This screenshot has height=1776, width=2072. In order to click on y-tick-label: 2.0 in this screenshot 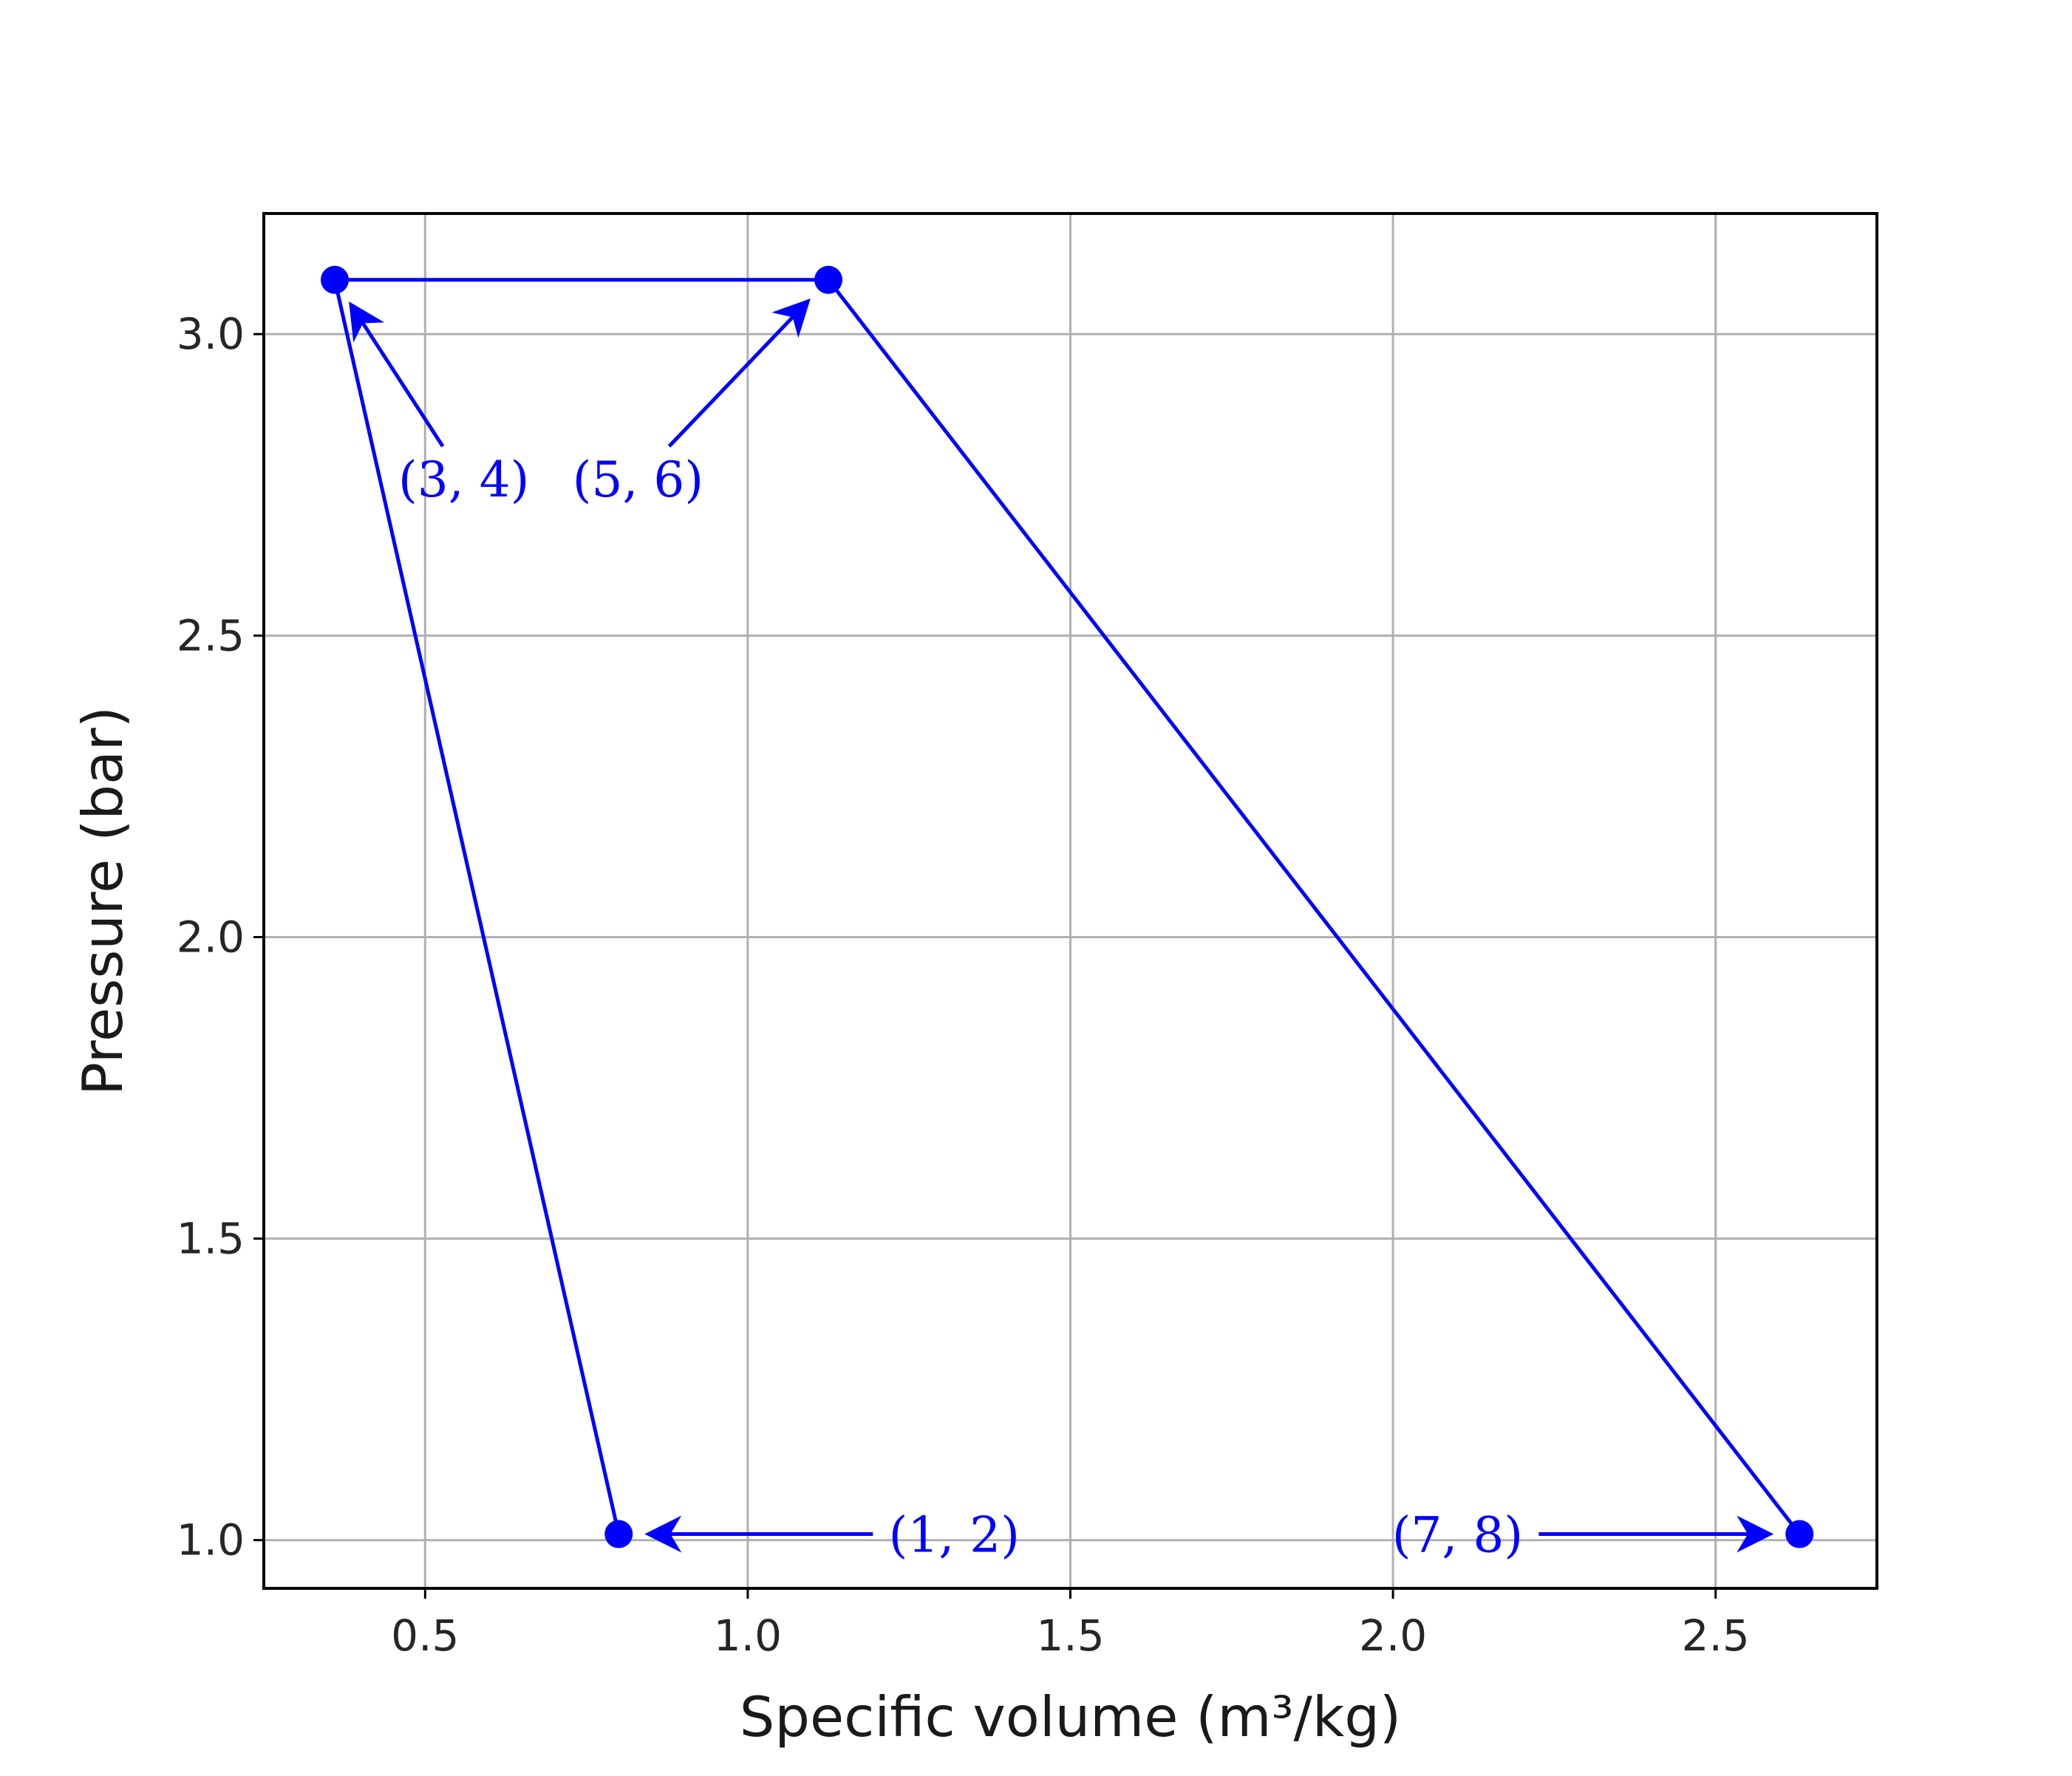, I will do `click(211, 937)`.